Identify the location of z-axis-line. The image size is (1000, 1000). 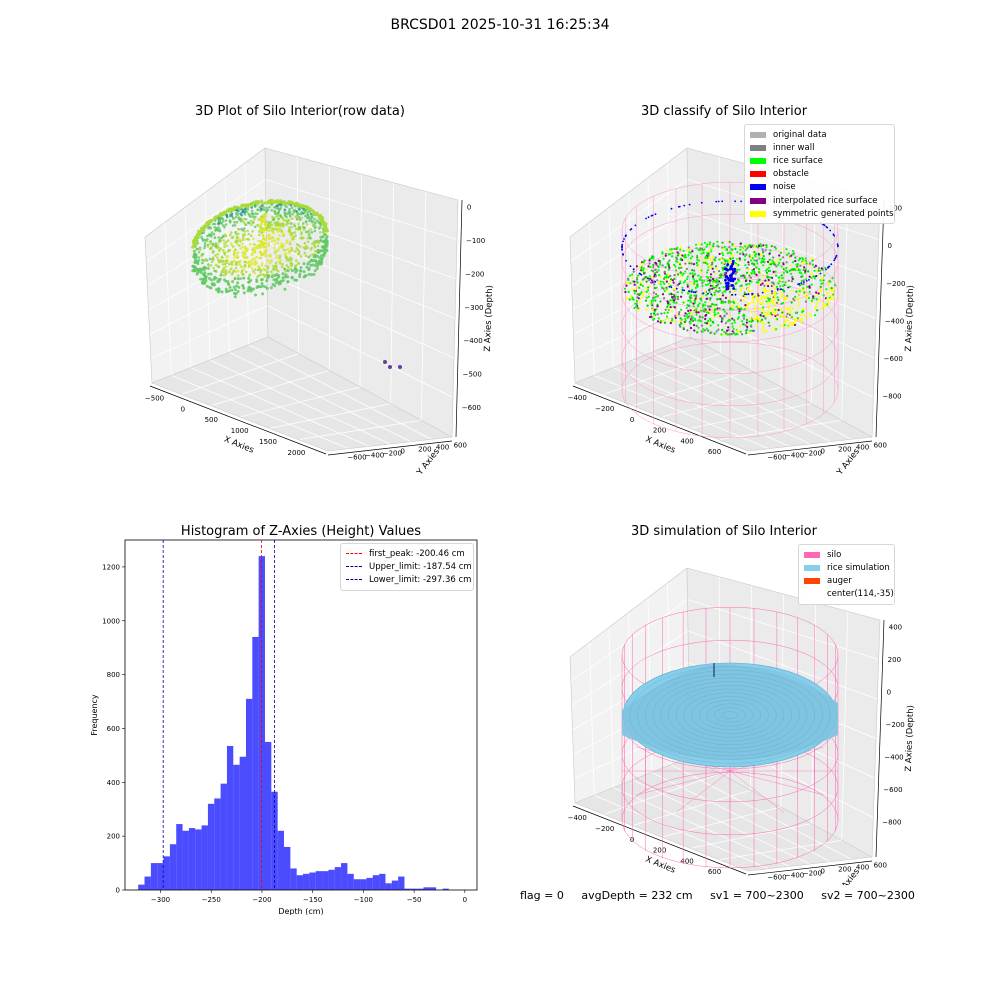
(459, 318).